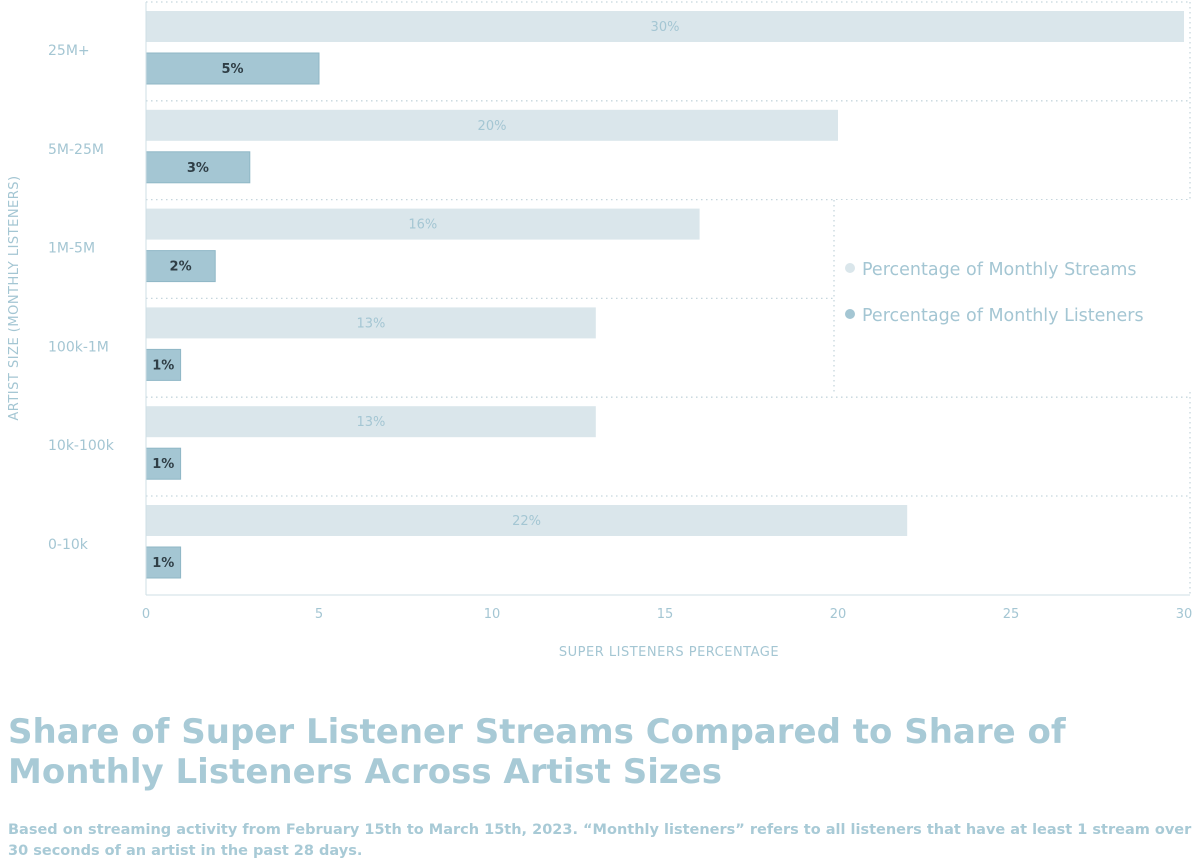 The width and height of the screenshot is (1200, 867). Describe the element at coordinates (319, 614) in the screenshot. I see `x-tick-label: 5` at that location.